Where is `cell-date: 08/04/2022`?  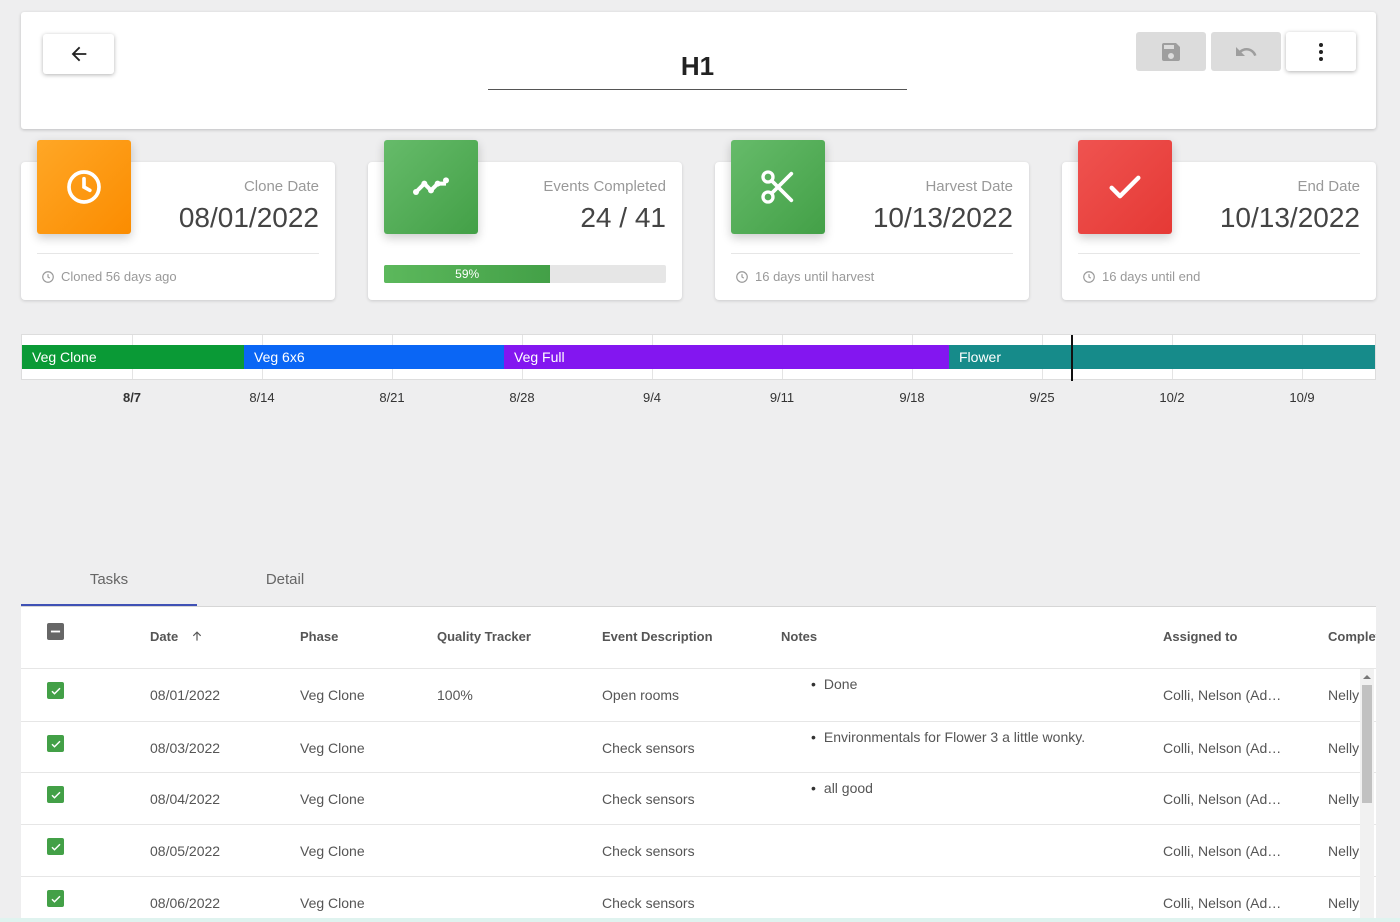 cell-date: 08/04/2022 is located at coordinates (185, 799).